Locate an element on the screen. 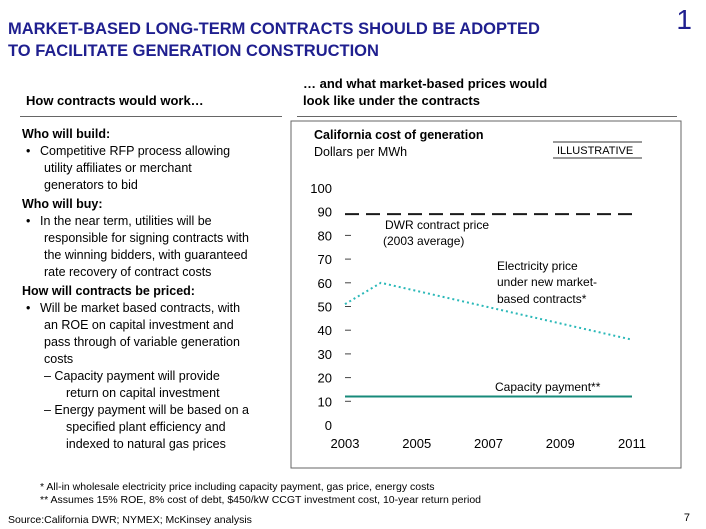  y-tick-label: 80 is located at coordinates (325, 235).